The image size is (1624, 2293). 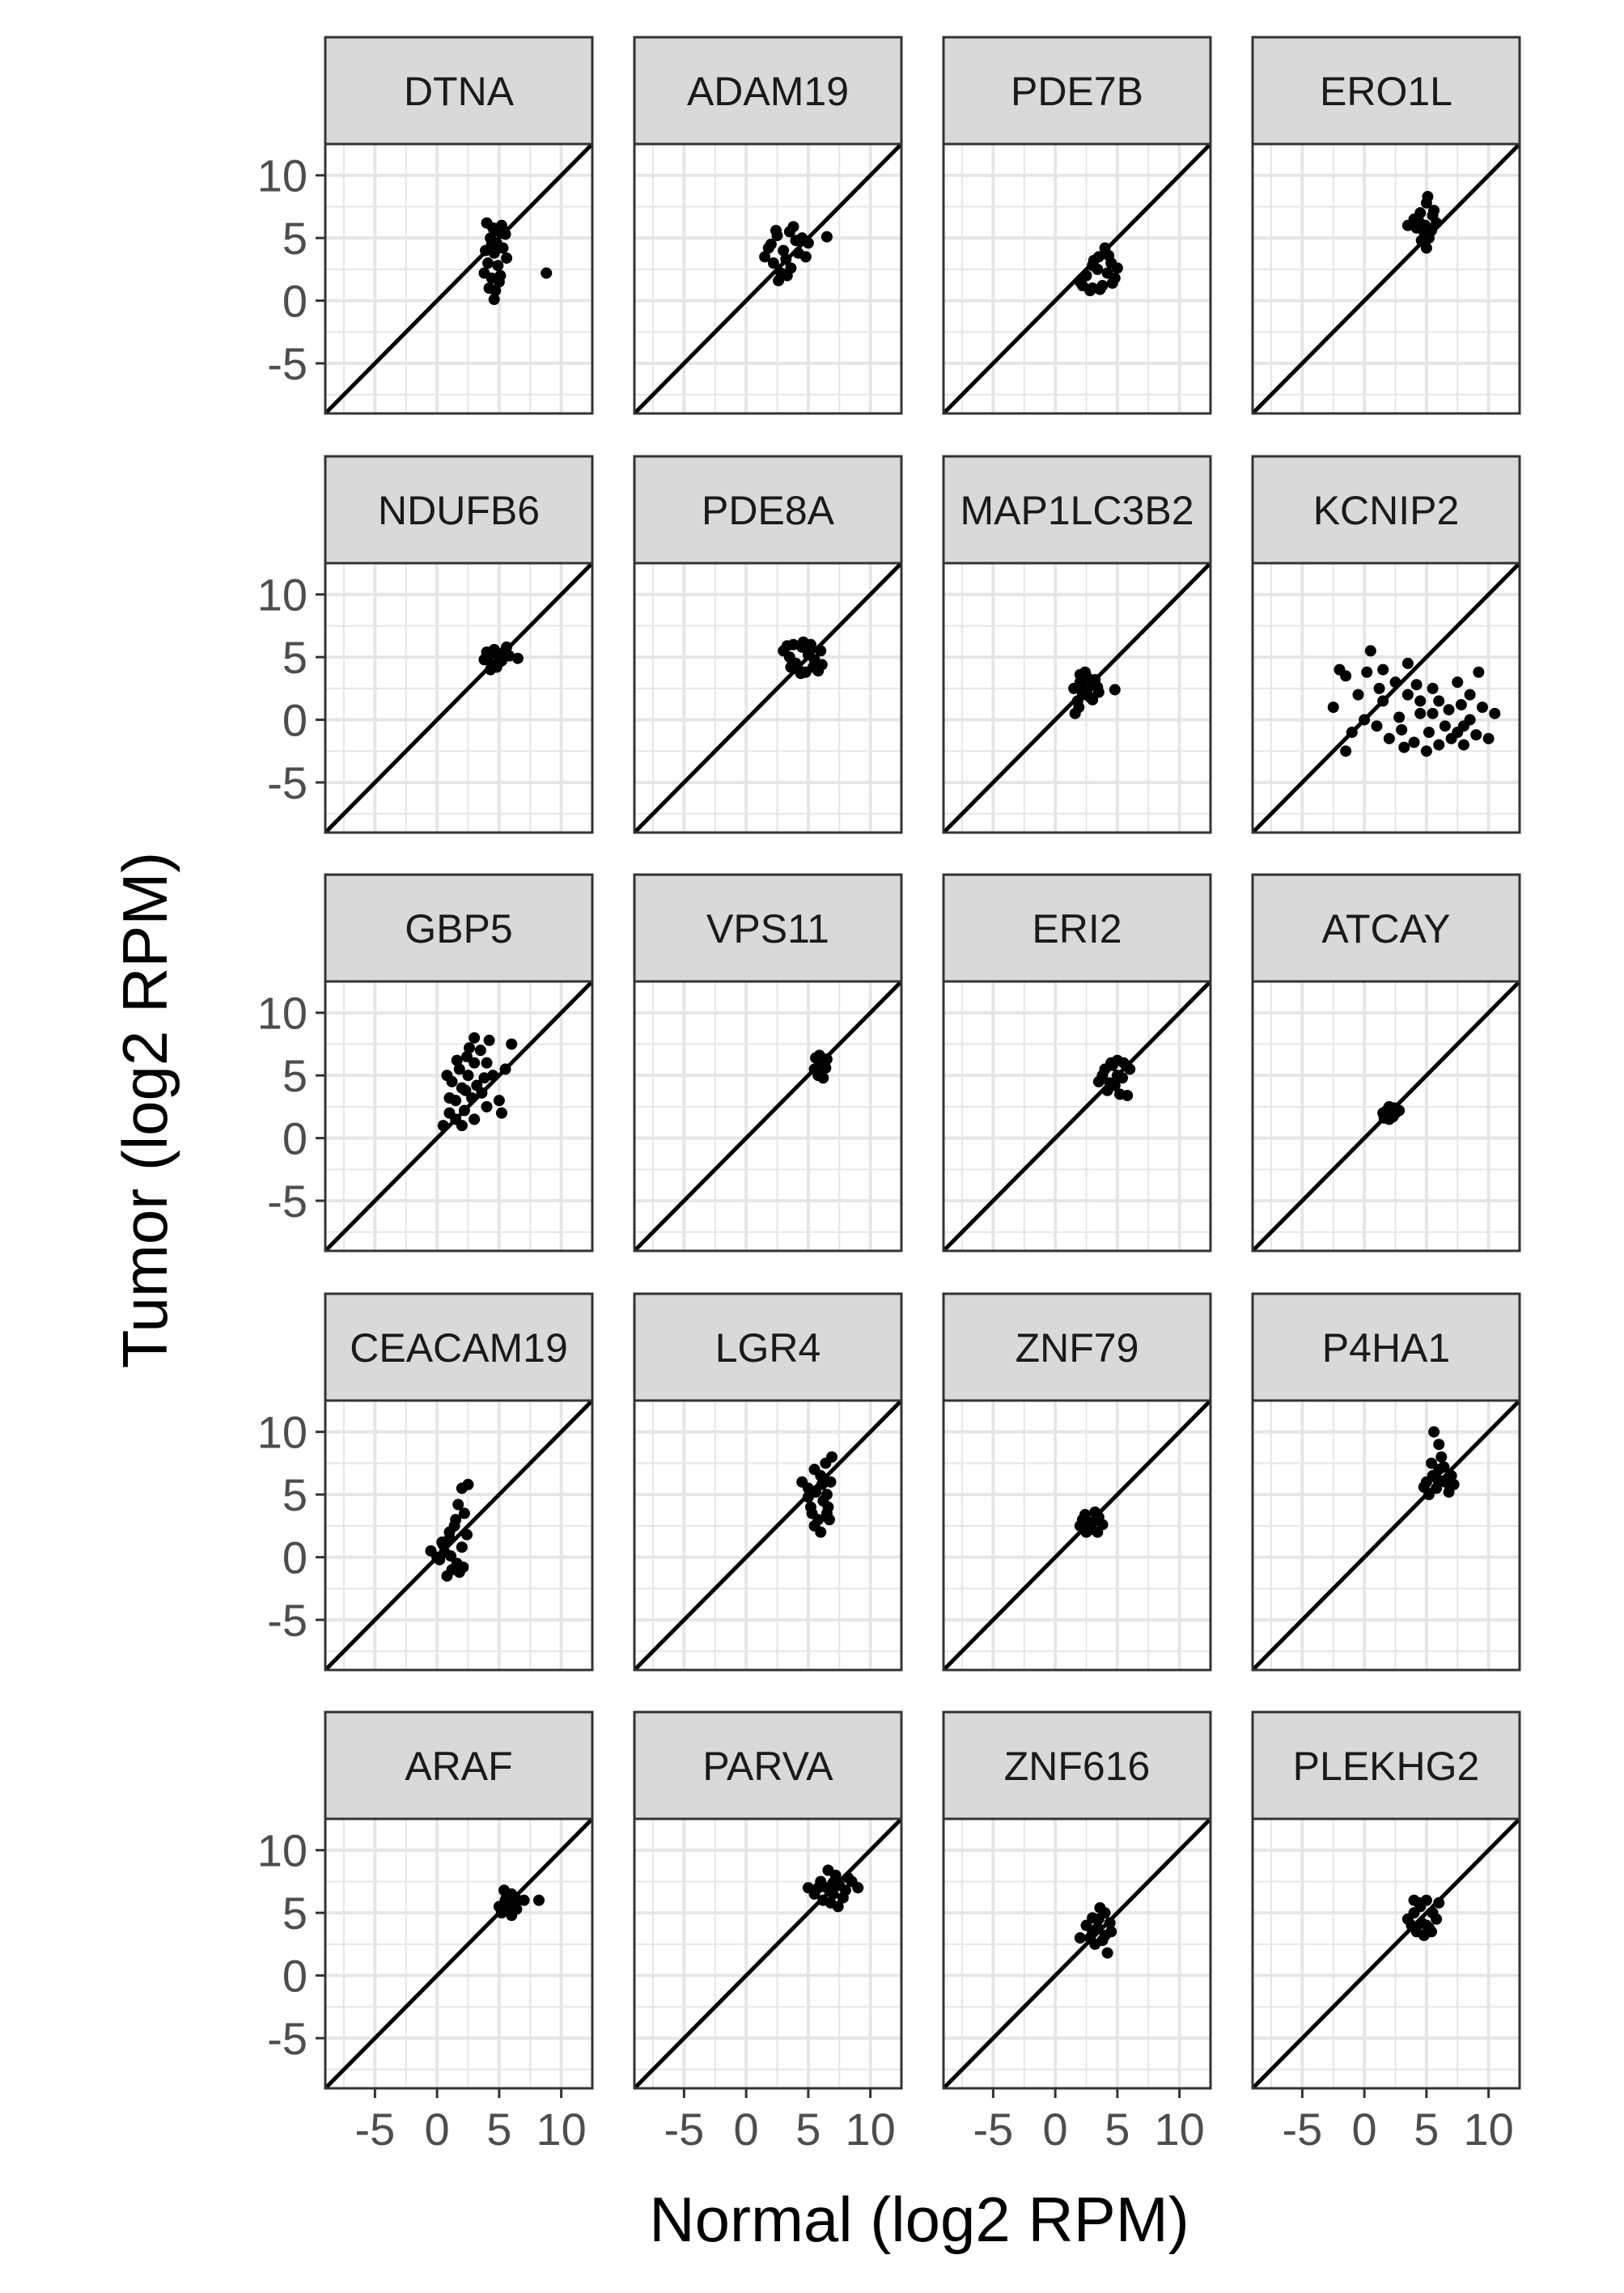 I want to click on facet-panel: PDE7B, so click(x=1077, y=225).